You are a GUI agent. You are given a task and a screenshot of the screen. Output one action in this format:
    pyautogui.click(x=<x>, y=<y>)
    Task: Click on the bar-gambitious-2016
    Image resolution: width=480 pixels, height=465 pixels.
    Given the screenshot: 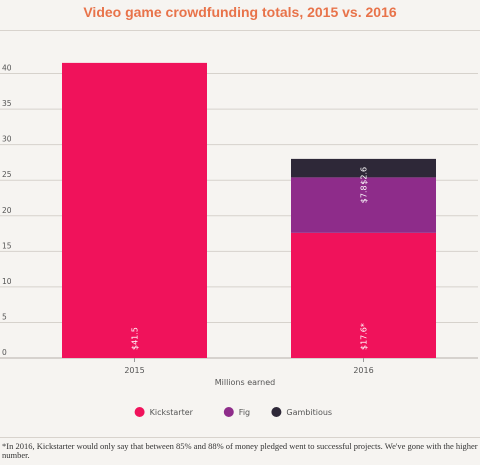 What is the action you would take?
    pyautogui.click(x=363, y=168)
    